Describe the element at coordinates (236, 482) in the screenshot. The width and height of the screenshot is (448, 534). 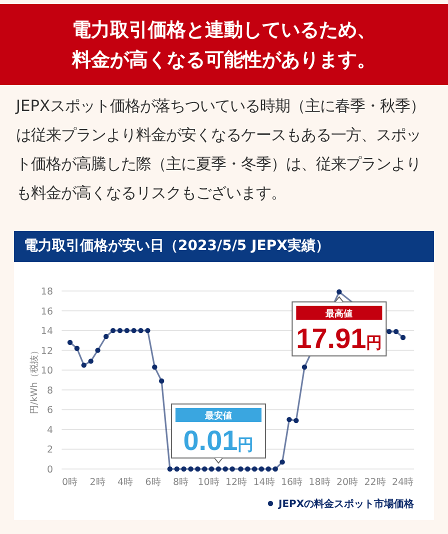
I see `x-tick-label: 12時` at that location.